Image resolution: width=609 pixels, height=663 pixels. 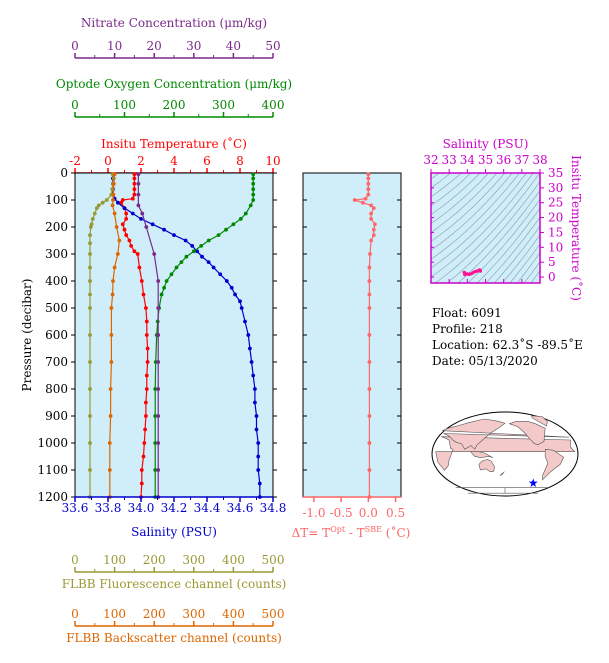 I want to click on salinity-axis-label: Salinity (PSU), so click(x=174, y=532).